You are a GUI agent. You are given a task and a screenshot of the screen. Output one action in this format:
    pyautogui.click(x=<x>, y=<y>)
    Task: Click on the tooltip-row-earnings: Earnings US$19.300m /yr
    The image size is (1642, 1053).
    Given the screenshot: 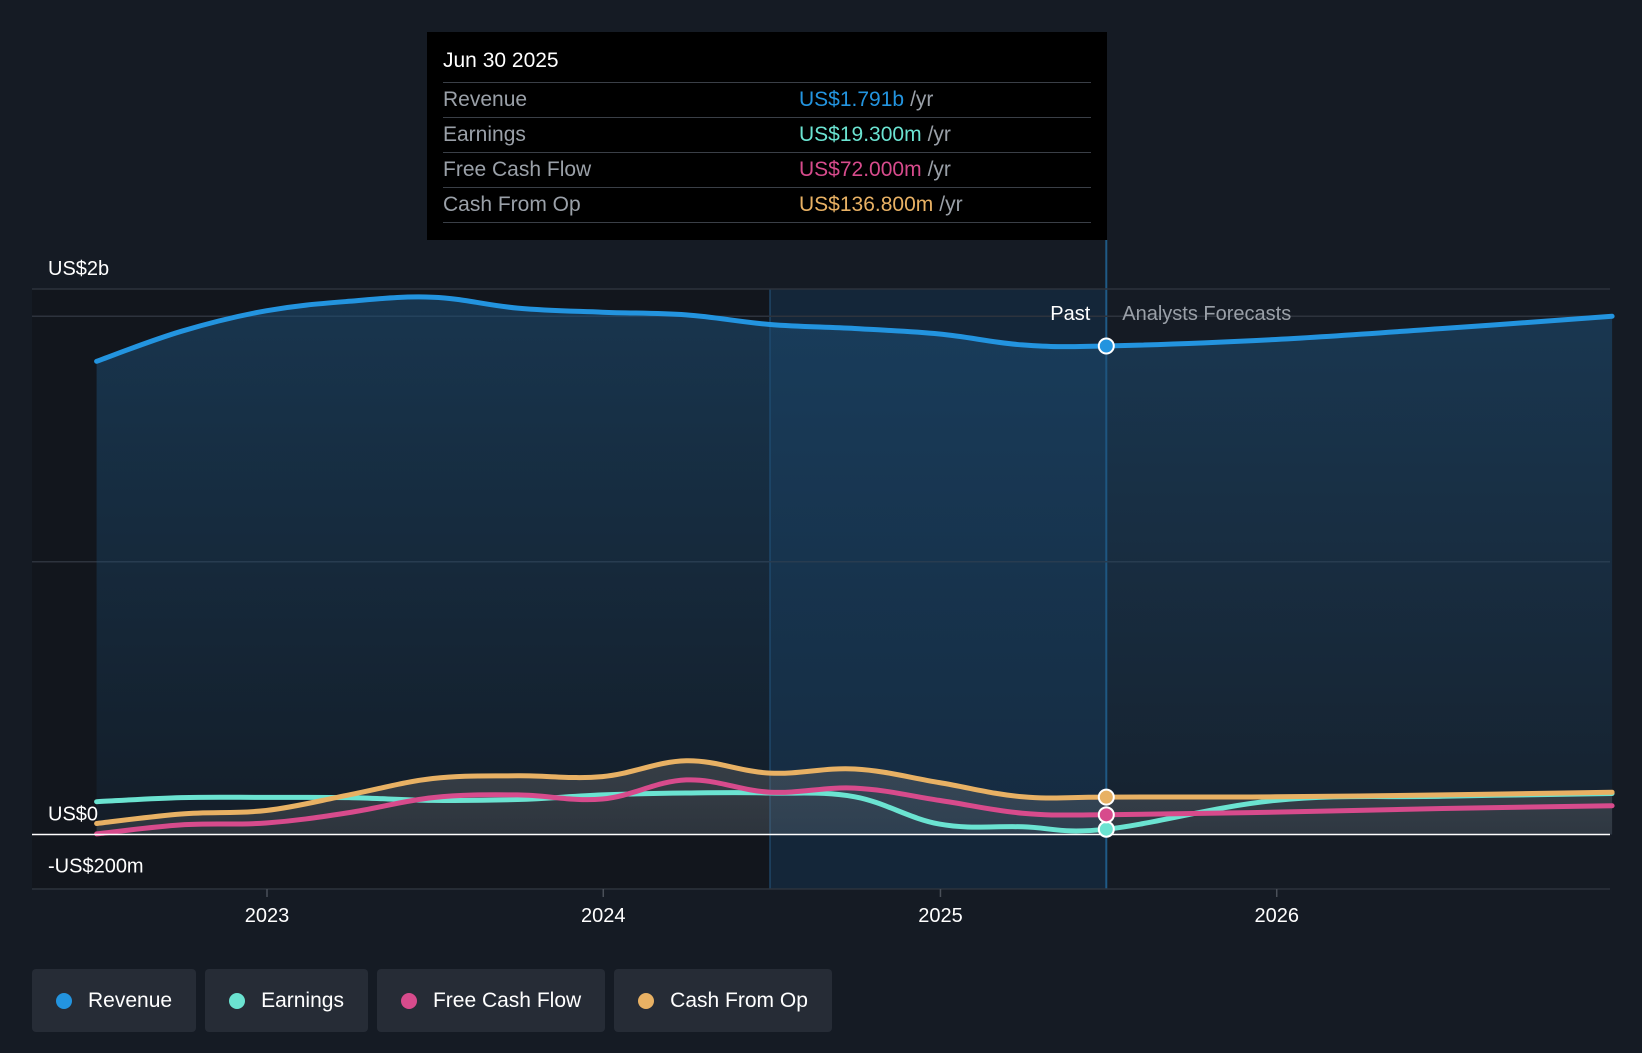 What is the action you would take?
    pyautogui.click(x=767, y=135)
    